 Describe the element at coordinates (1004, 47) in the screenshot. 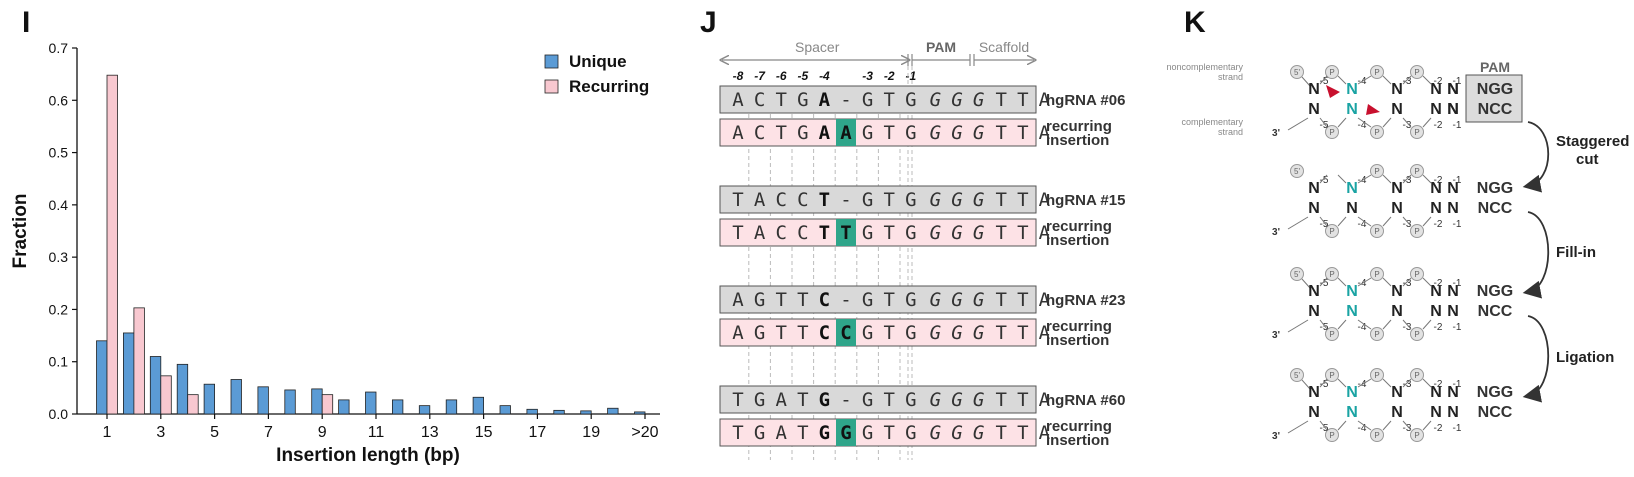

I see `scaffold-label: Scaffold` at that location.